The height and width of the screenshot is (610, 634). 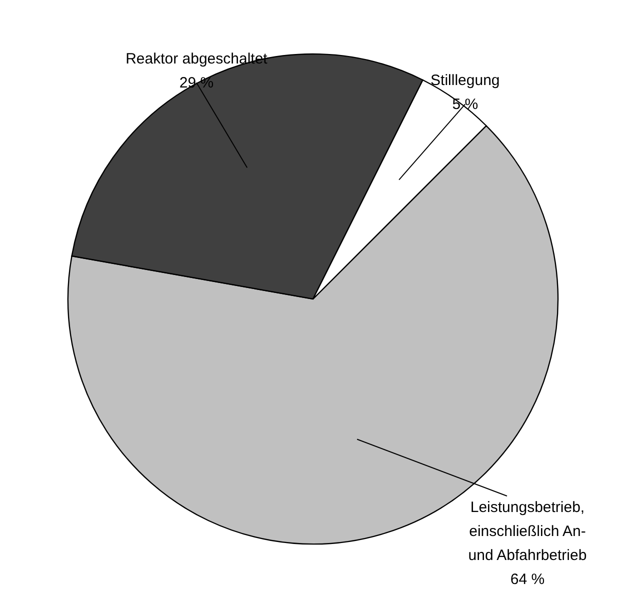 What do you see at coordinates (527, 531) in the screenshot?
I see `slice-label: Leistungsbetrieb, einschließlich An- und Abfahrbetrieb` at bounding box center [527, 531].